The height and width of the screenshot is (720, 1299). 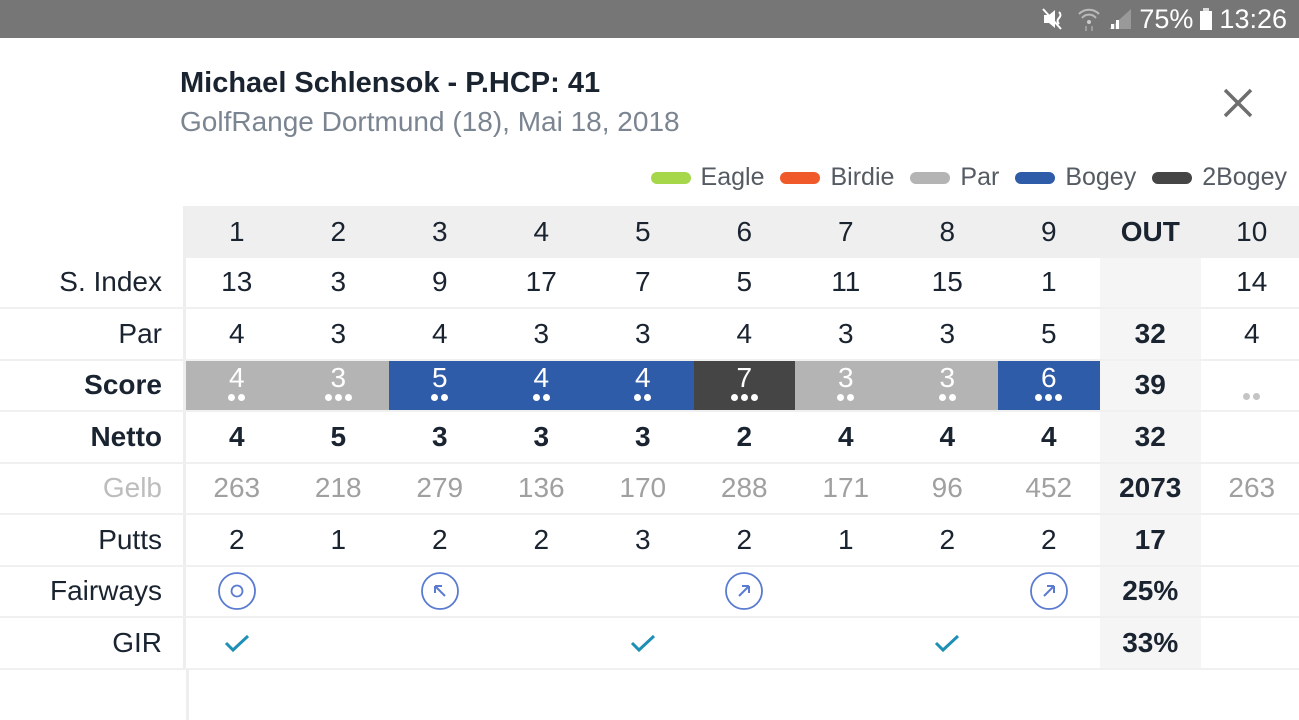 What do you see at coordinates (954, 177) in the screenshot?
I see `legend-par: Par` at bounding box center [954, 177].